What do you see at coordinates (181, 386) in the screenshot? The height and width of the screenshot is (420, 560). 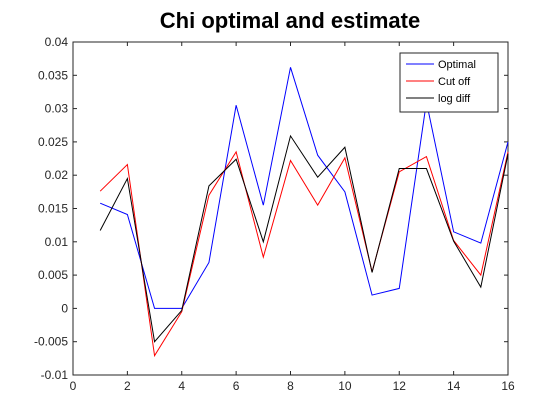 I see `x-tick-label: 4` at bounding box center [181, 386].